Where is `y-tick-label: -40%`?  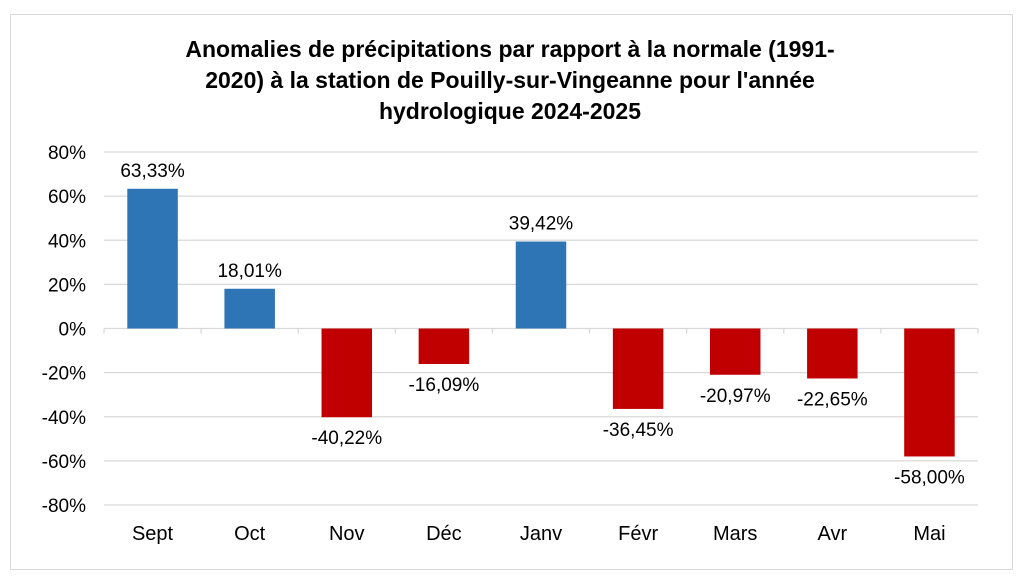 y-tick-label: -40% is located at coordinates (64, 418).